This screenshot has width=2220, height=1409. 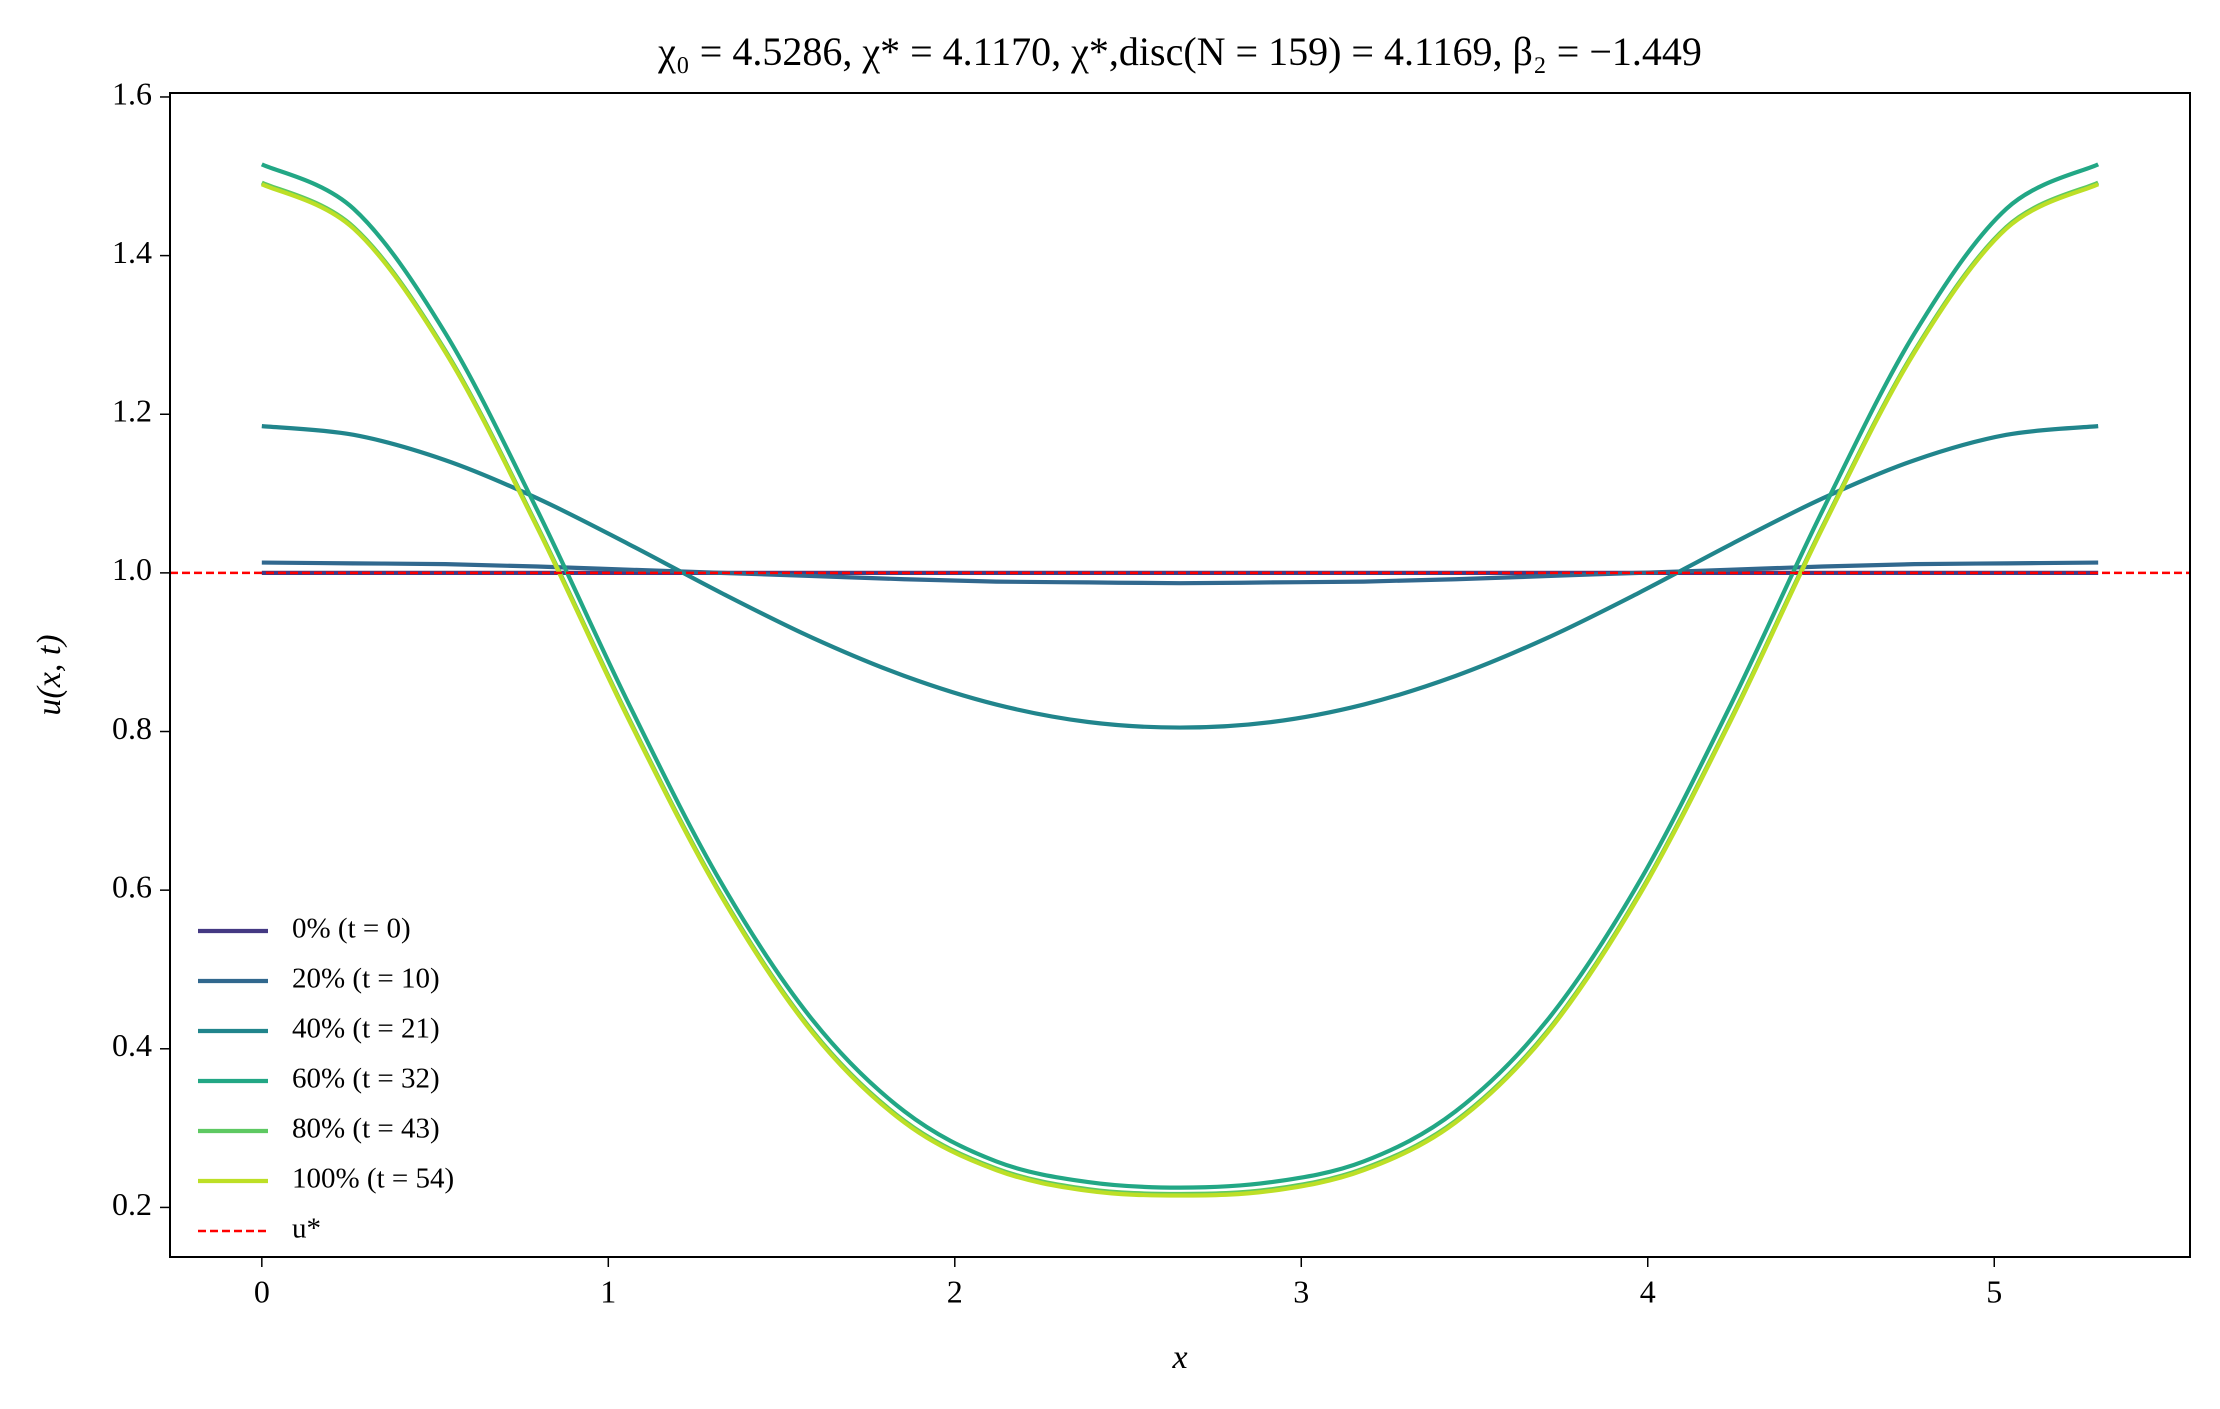 I want to click on y-tick-label: 1.2, so click(x=132, y=411).